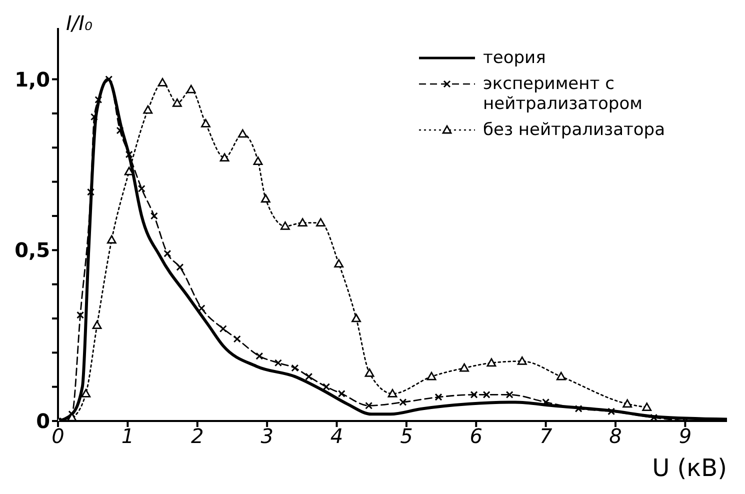  What do you see at coordinates (574, 130) in the screenshot?
I see `legend-label: без нейтрализатора` at bounding box center [574, 130].